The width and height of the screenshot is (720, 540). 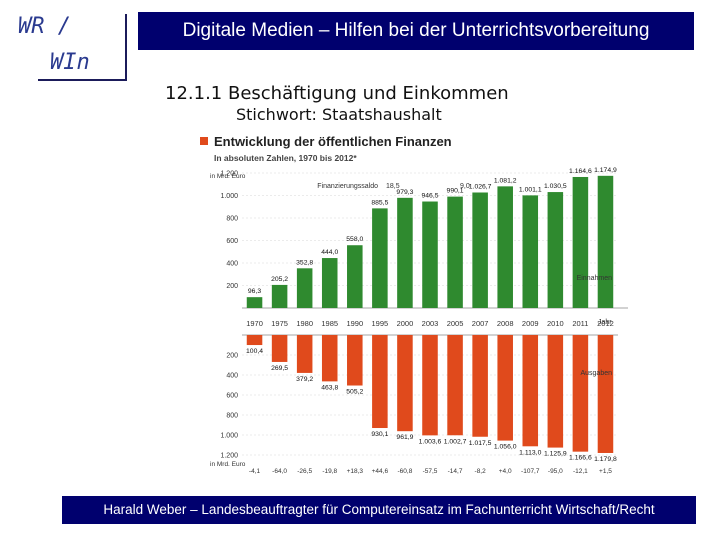 I want to click on income-value-label: 1.164,6, so click(x=580, y=171).